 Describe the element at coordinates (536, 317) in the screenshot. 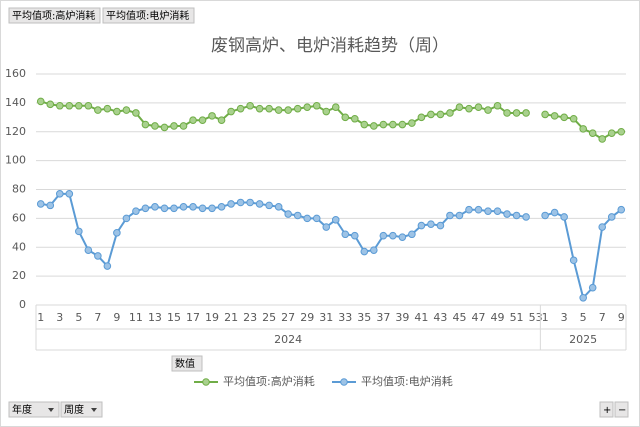

I see `x-tick-label: 53` at that location.